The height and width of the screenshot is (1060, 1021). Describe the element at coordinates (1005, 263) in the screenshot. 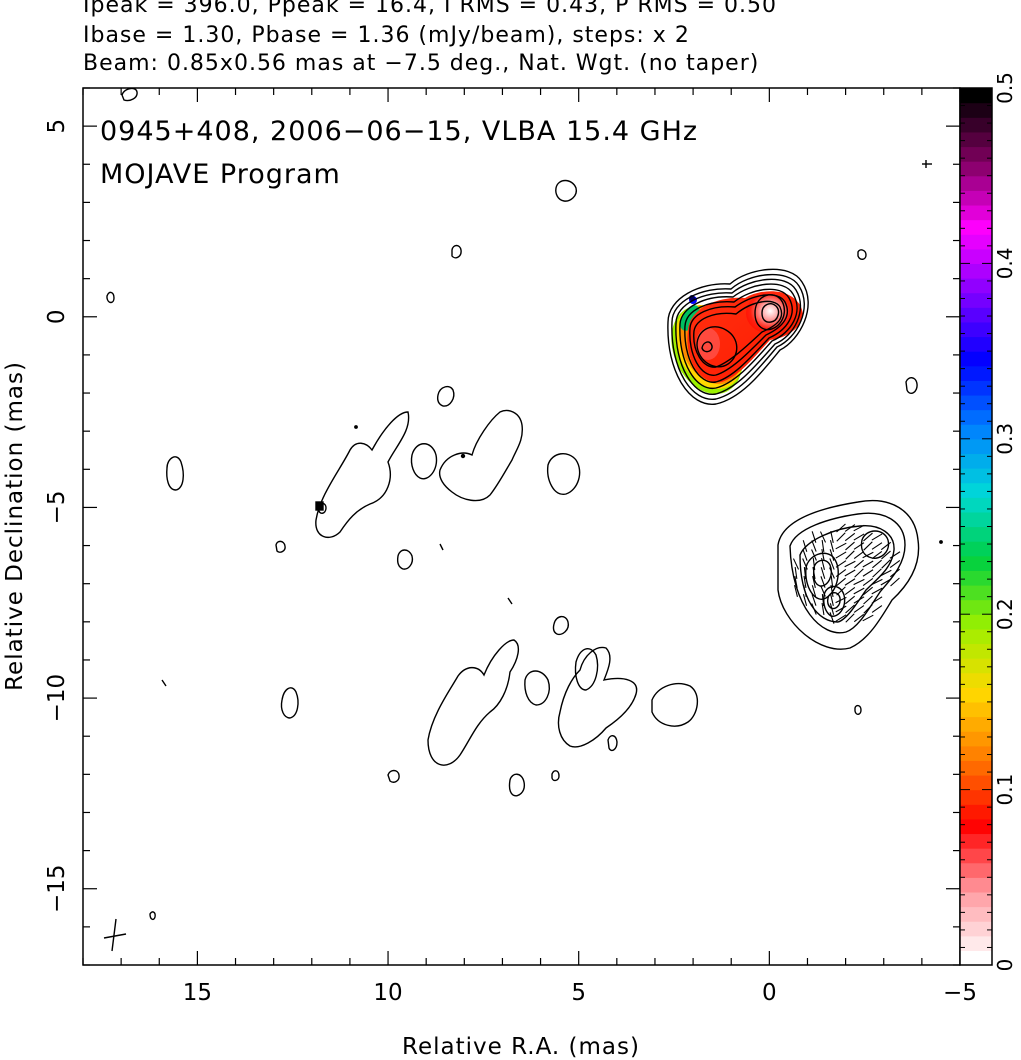

I see `colorbar-tick-label: 0.4` at that location.